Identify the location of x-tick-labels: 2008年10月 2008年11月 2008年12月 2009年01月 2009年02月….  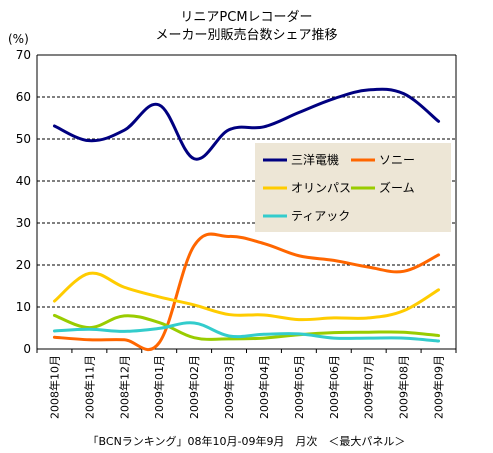
(246, 387).